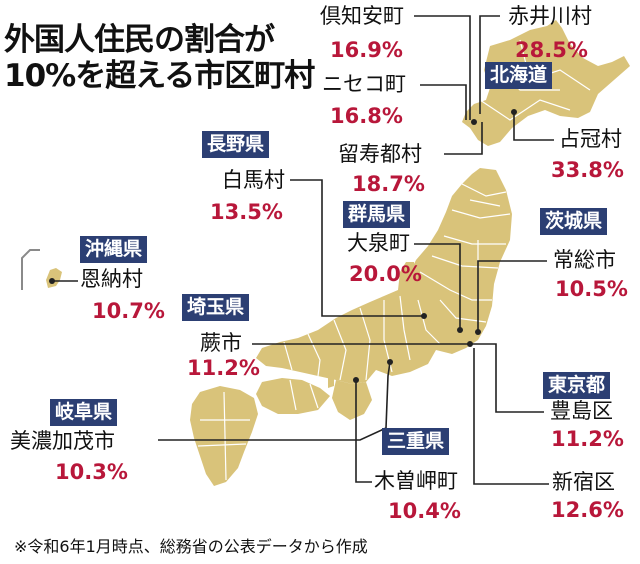  Describe the element at coordinates (511, 416) in the screenshot. I see `leader-shinjuku` at that location.